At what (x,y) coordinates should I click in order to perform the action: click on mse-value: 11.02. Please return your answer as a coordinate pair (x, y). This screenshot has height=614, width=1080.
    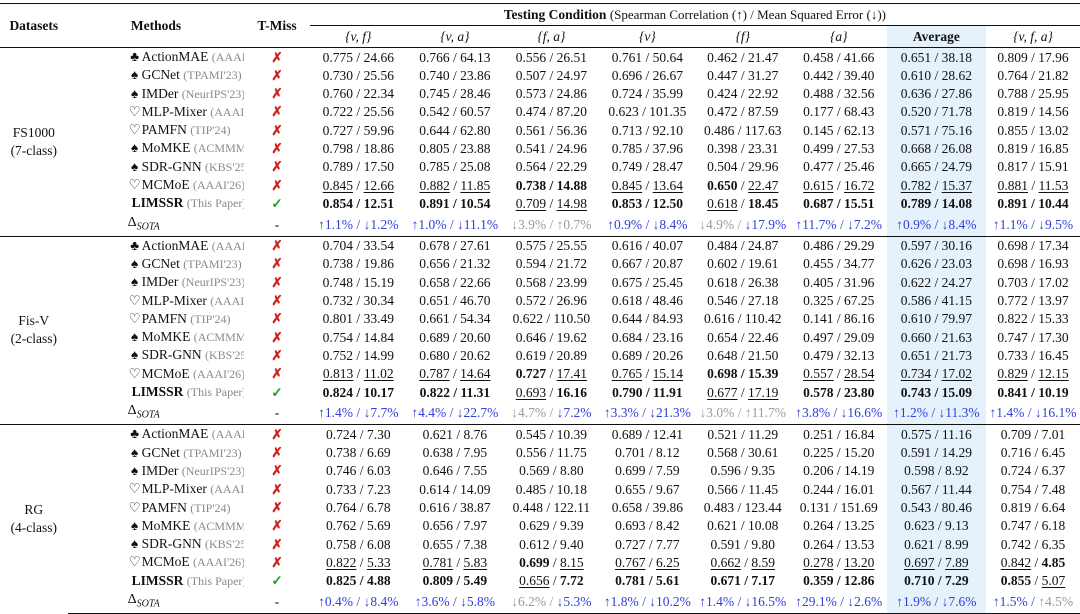
    Looking at the image, I should click on (378, 374).